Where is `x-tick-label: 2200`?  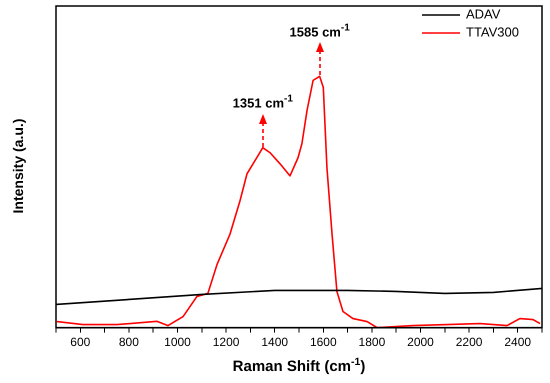 x-tick-label: 2200 is located at coordinates (469, 342).